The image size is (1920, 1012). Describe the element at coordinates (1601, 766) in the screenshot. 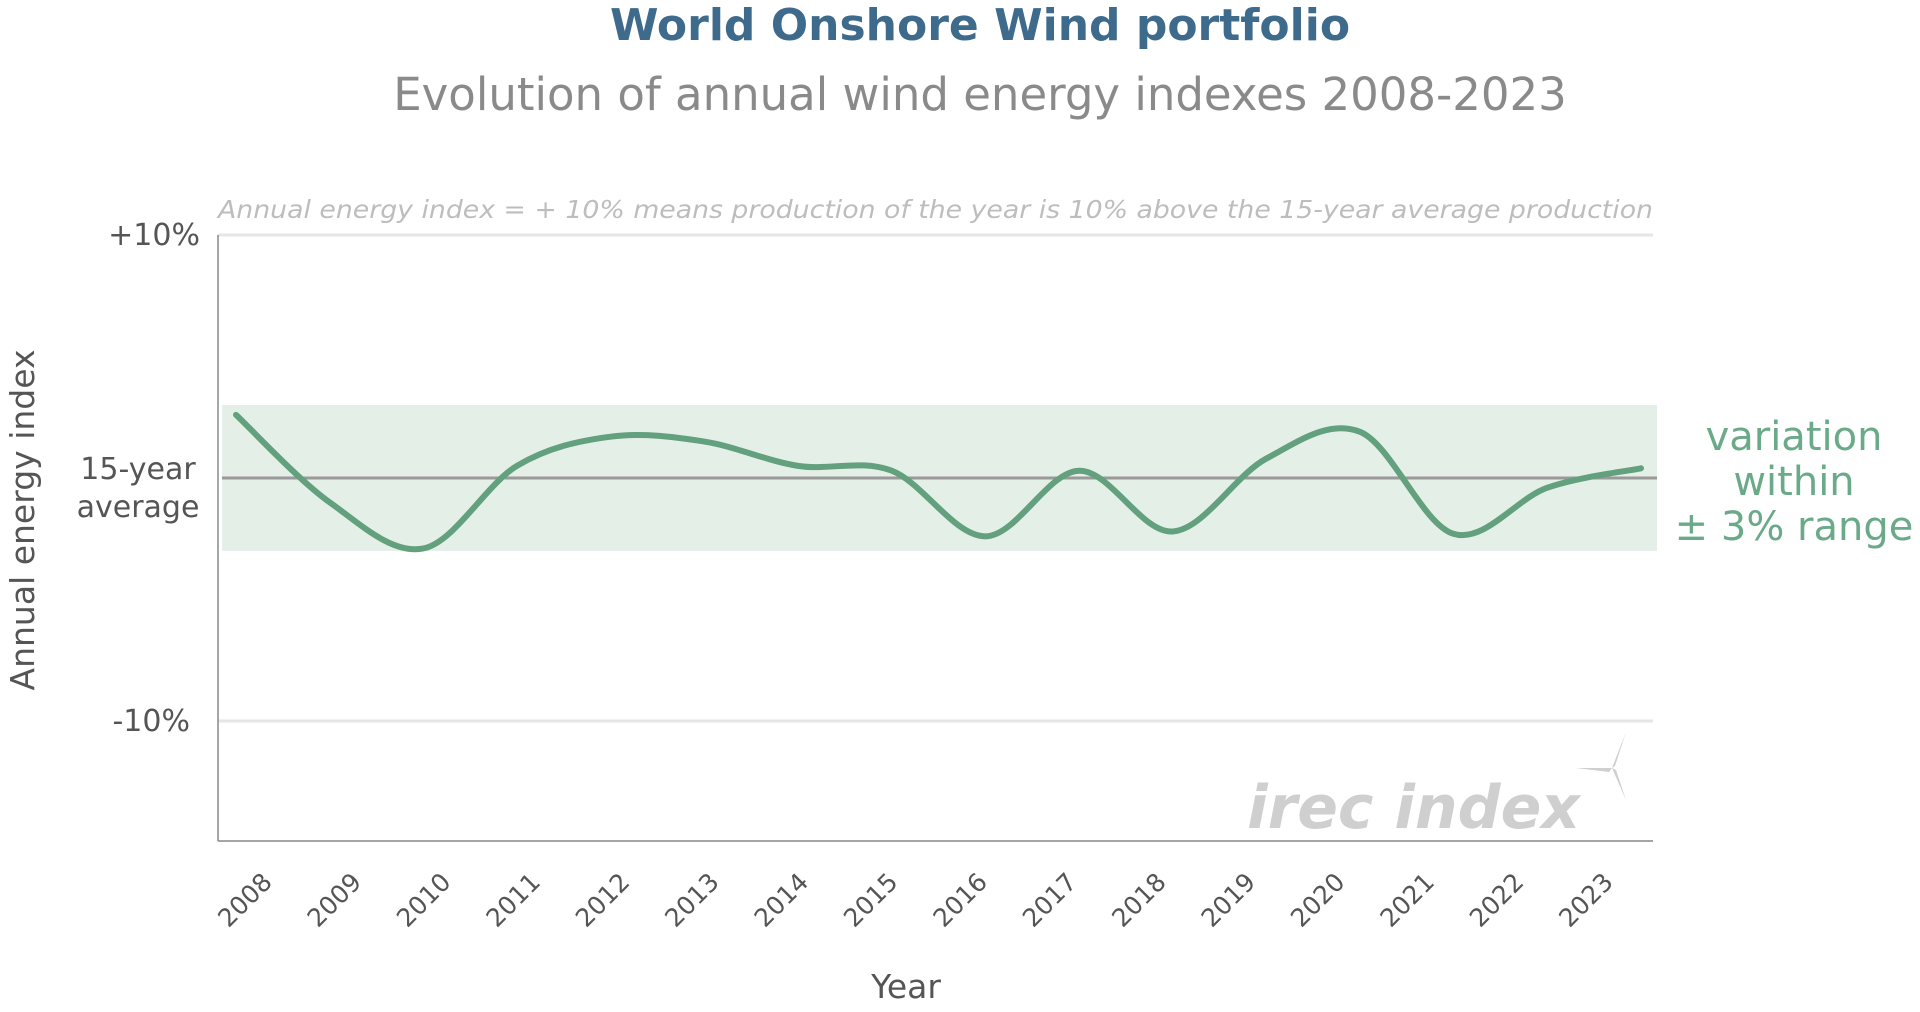

I see `wind-turbine-icon` at that location.